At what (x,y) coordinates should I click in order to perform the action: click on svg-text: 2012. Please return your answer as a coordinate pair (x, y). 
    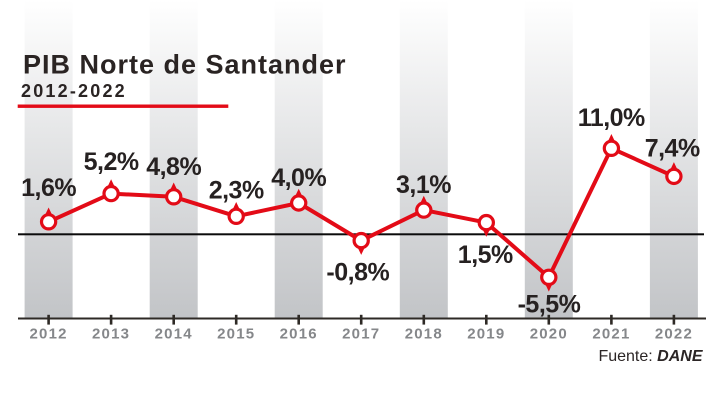
    Looking at the image, I should click on (49, 333).